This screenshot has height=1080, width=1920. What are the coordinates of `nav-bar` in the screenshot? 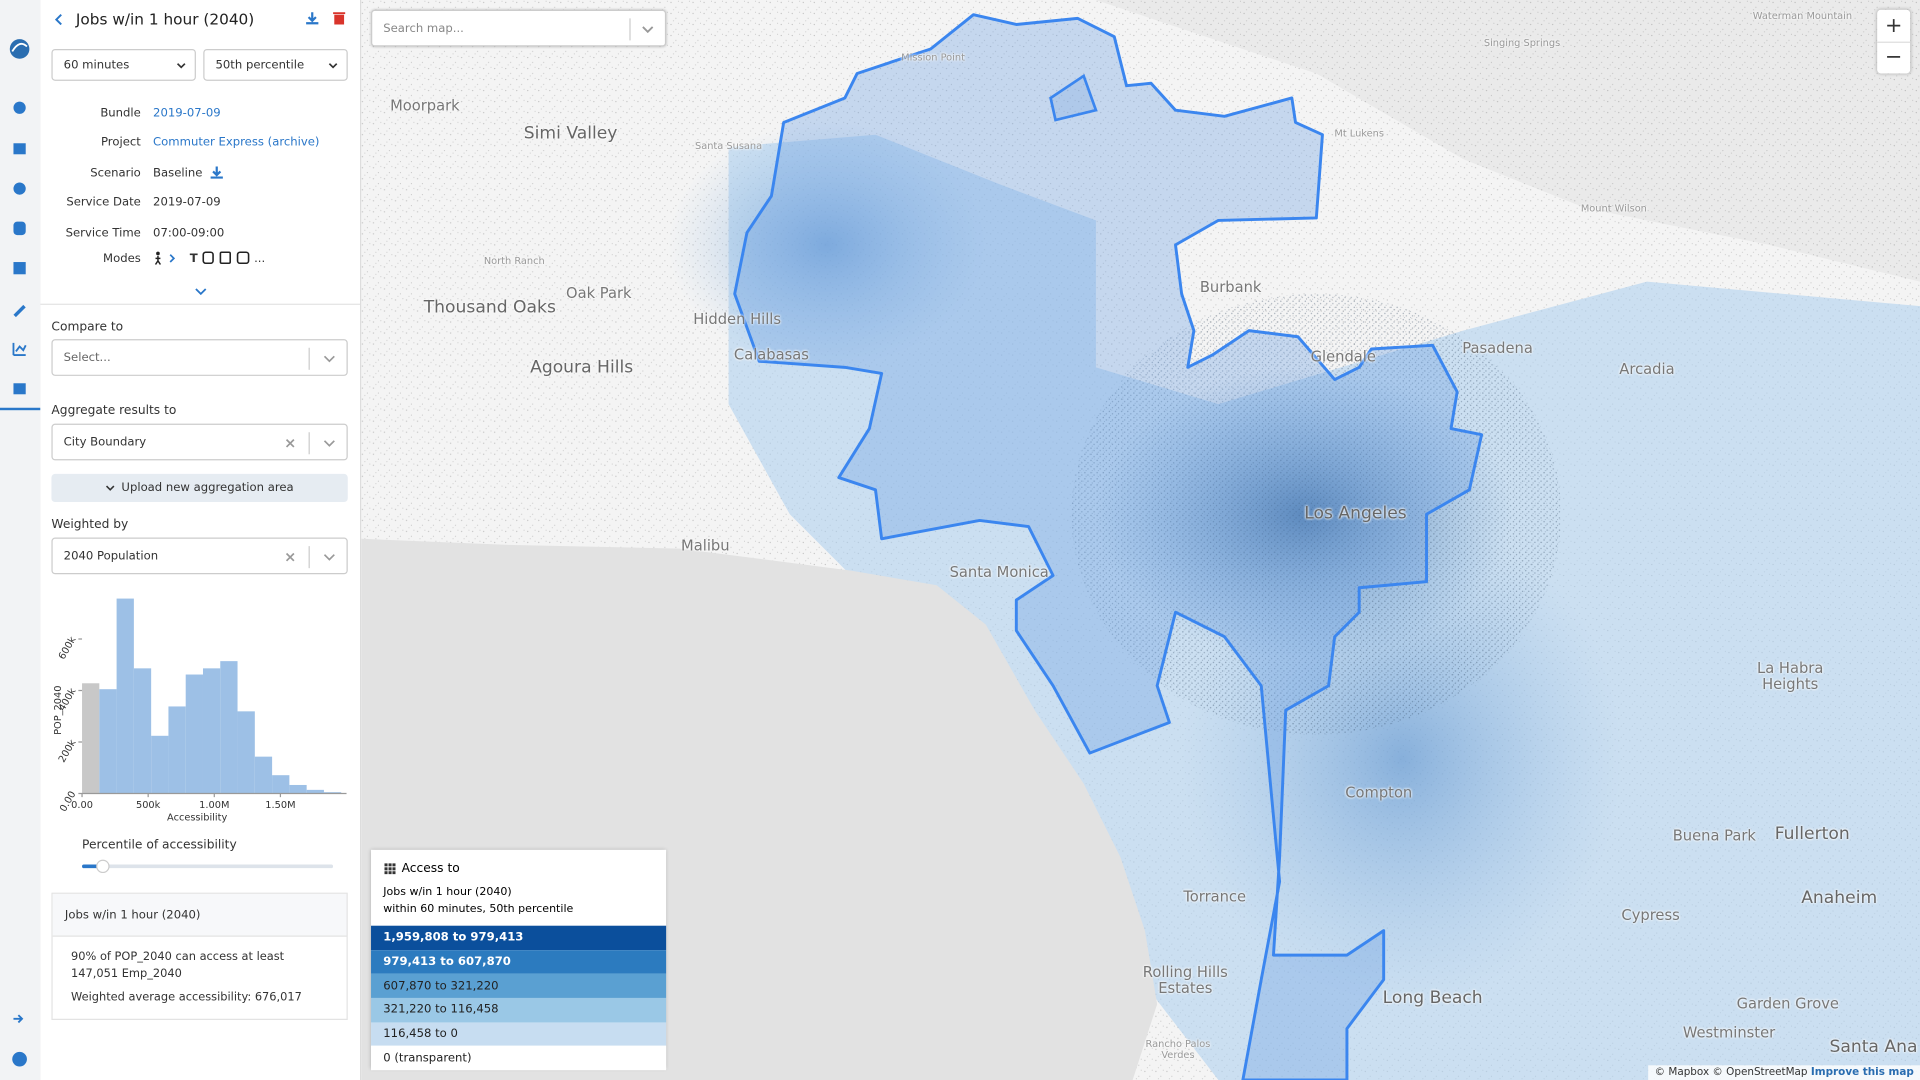 It's located at (21, 540).